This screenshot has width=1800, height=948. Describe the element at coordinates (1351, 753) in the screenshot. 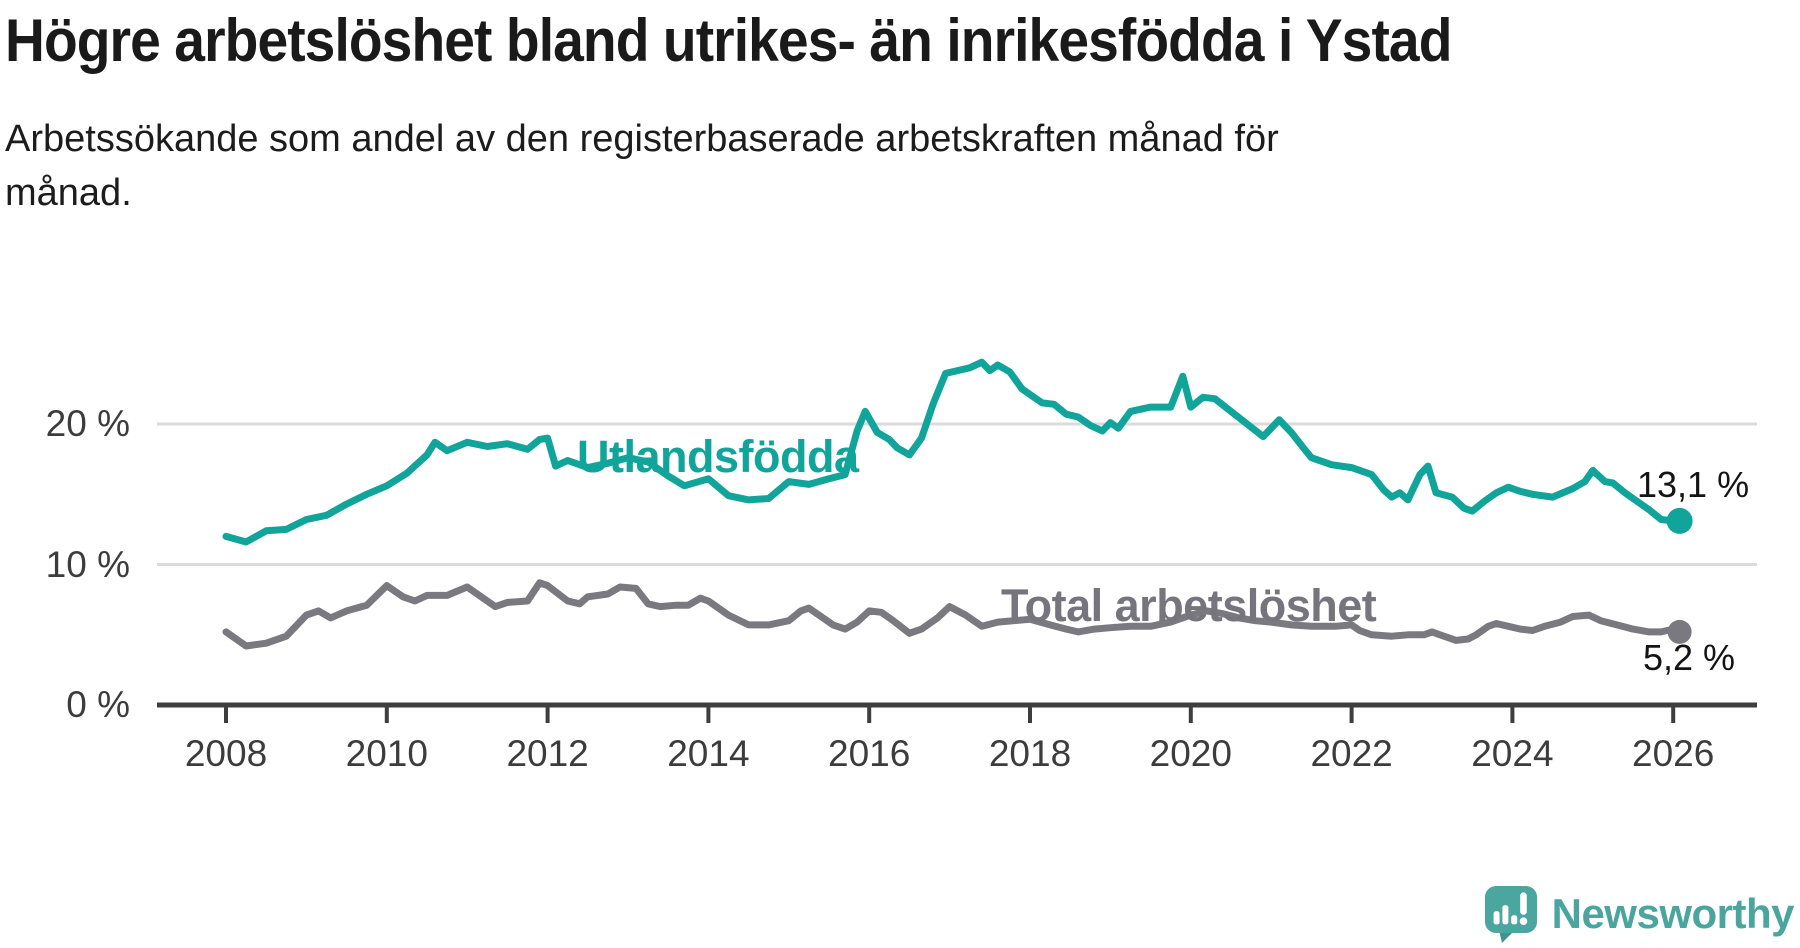

I see `x-axis-label: 2022` at that location.